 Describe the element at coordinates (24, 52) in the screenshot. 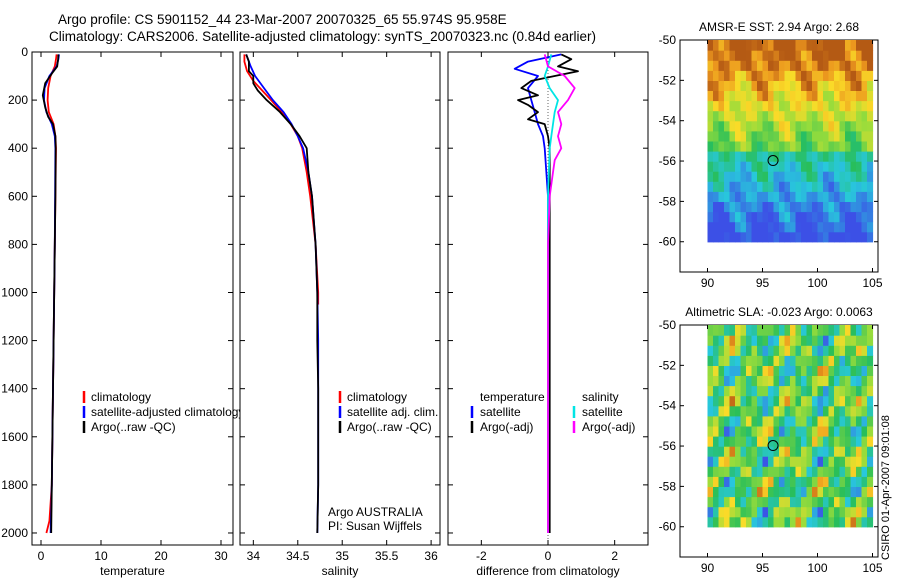

I see `y-tick-label: 0` at that location.